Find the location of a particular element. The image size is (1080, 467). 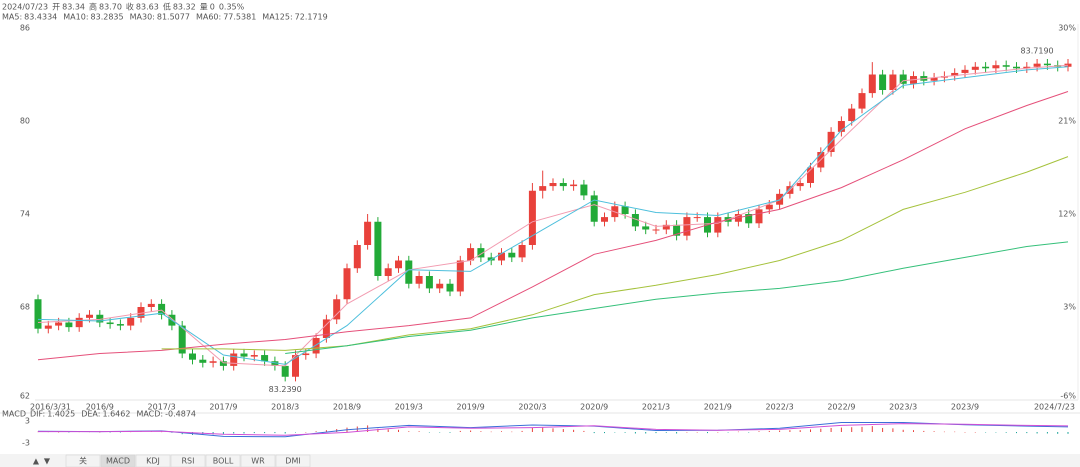

legend-value: 77.5381 is located at coordinates (239, 17).